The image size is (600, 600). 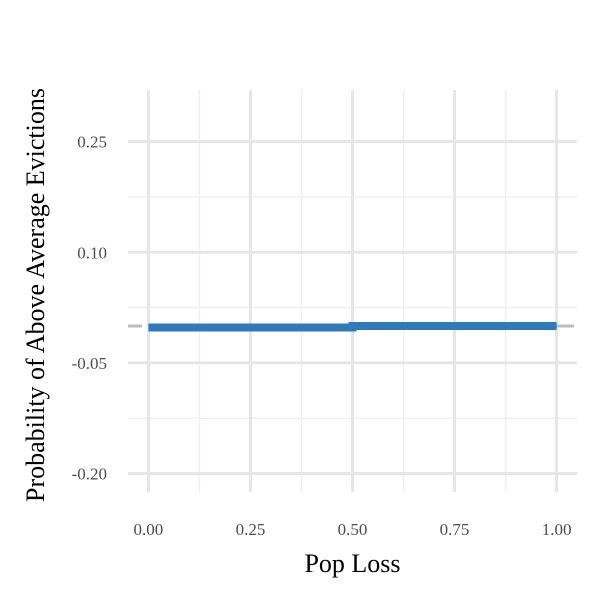 What do you see at coordinates (92, 142) in the screenshot?
I see `y-tick-label: 0.25` at bounding box center [92, 142].